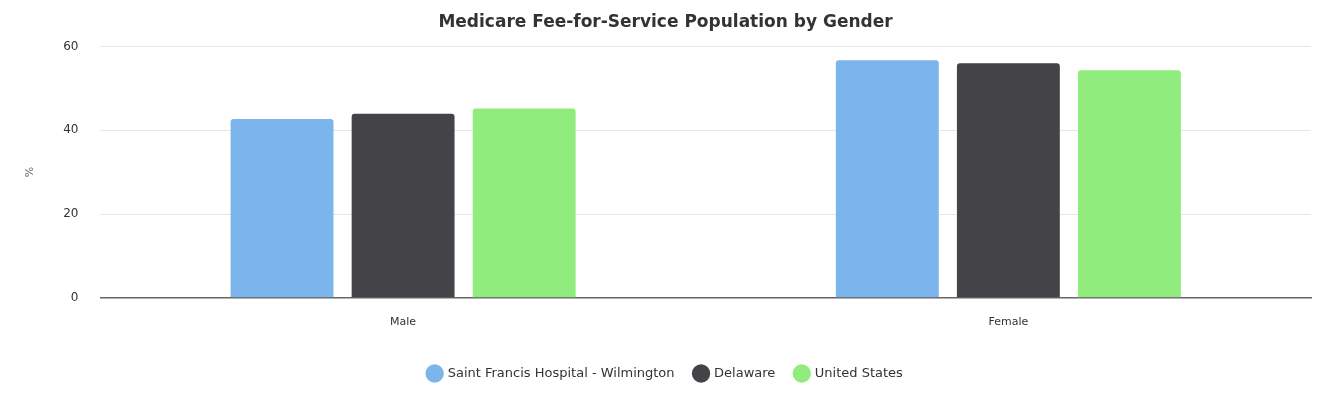 The image size is (1333, 400). I want to click on y-axis-title: %, so click(30, 172).